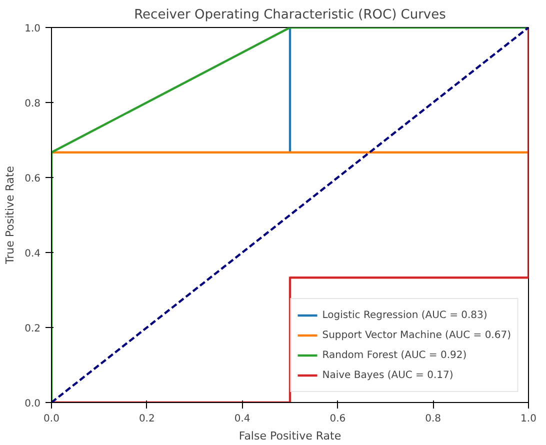 The width and height of the screenshot is (546, 445). What do you see at coordinates (52, 419) in the screenshot?
I see `x-tick-label: 0.0` at bounding box center [52, 419].